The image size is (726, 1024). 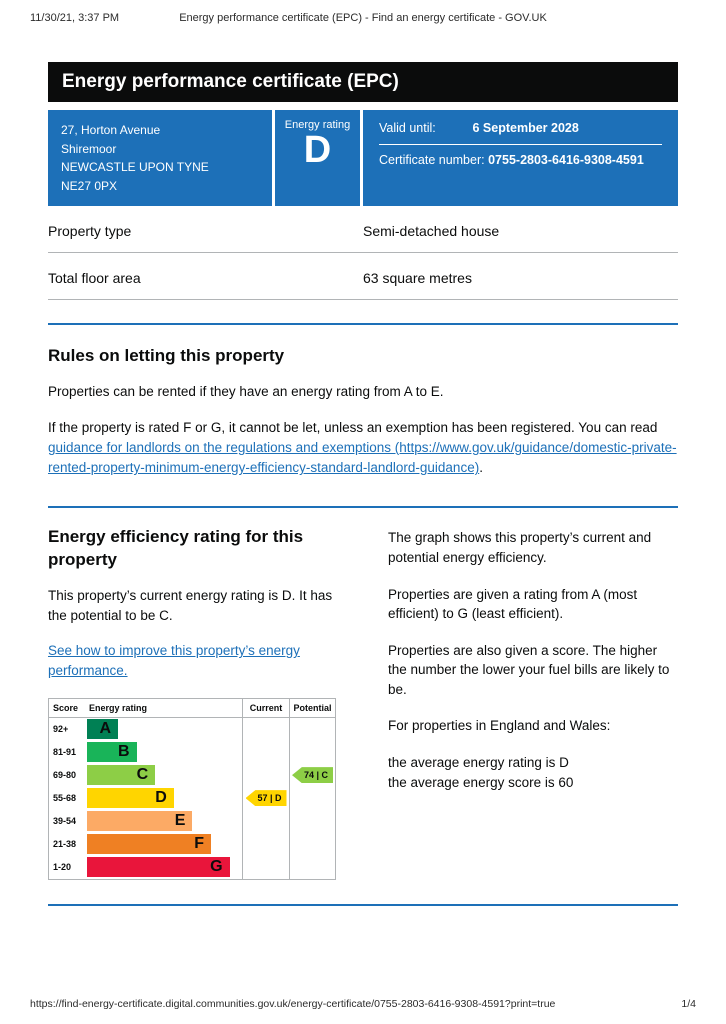 I want to click on band-bar-area: D, so click(x=164, y=798).